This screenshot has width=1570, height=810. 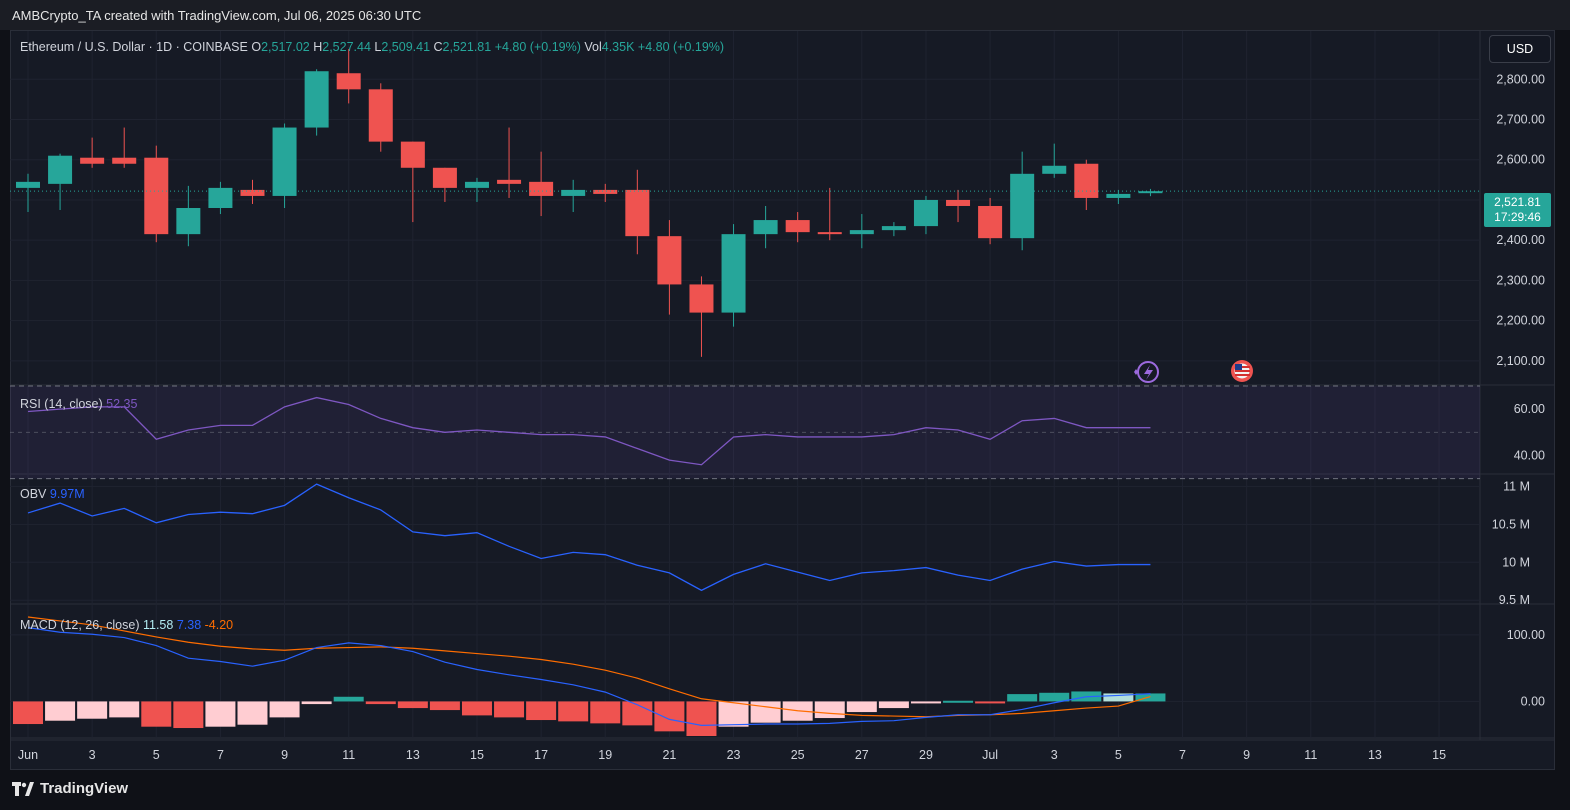 I want to click on rsi-value: 52.35, so click(x=122, y=404).